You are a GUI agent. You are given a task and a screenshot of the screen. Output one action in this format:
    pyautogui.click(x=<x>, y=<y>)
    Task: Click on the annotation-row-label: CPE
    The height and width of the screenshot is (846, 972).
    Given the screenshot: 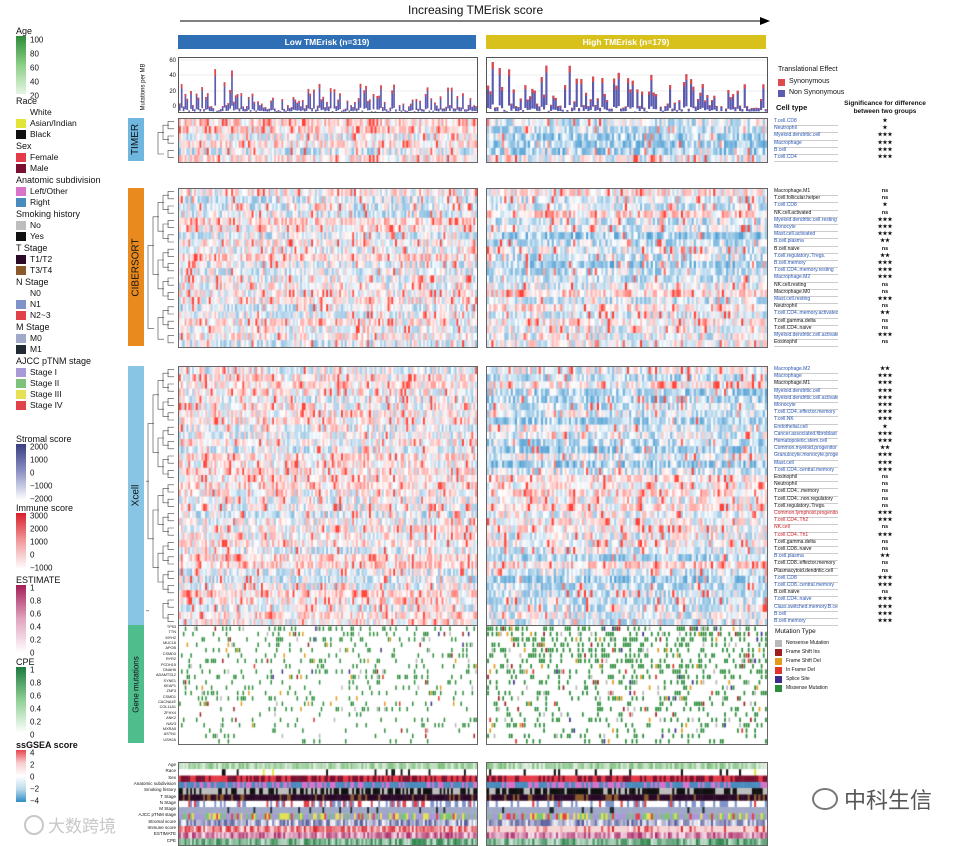 What is the action you would take?
    pyautogui.click(x=138, y=841)
    